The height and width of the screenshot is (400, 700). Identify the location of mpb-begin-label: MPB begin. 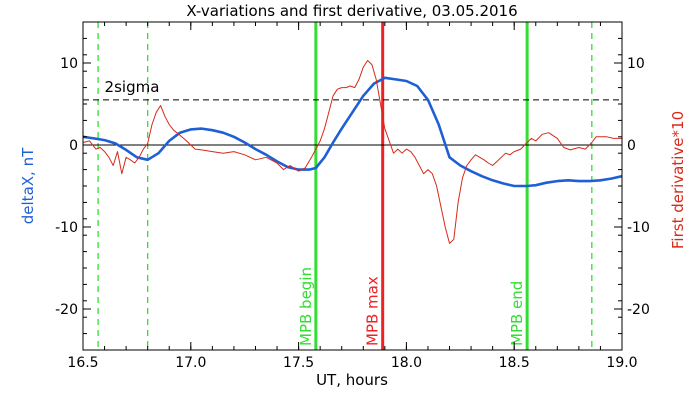
(306, 306).